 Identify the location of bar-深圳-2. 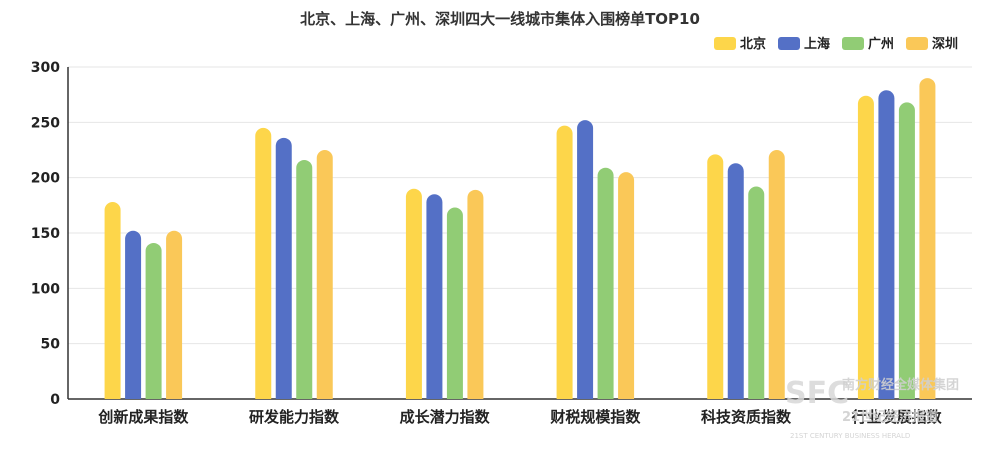
(324, 274).